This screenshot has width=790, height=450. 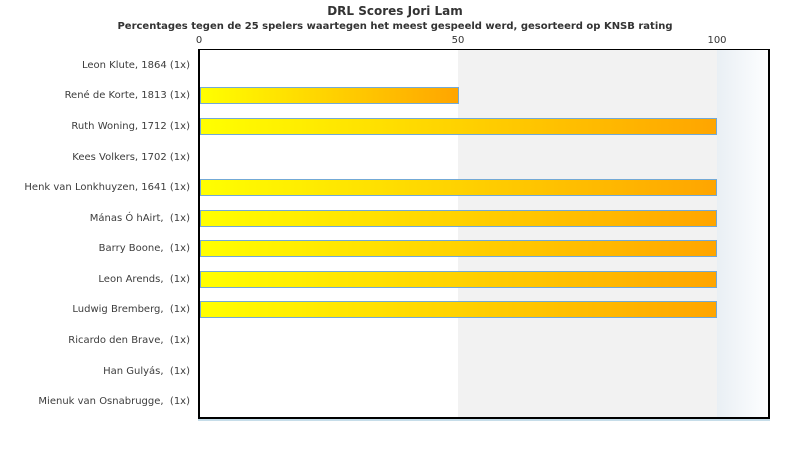 I want to click on category-label: Mánas Ó hAirt, (1x), so click(x=139, y=218).